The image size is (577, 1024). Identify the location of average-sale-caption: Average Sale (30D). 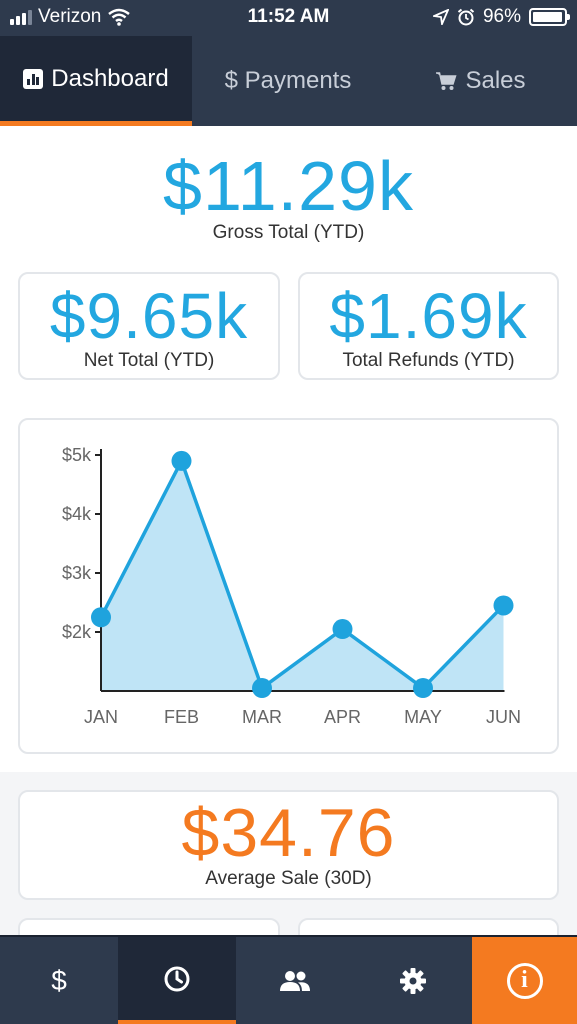
(288, 878).